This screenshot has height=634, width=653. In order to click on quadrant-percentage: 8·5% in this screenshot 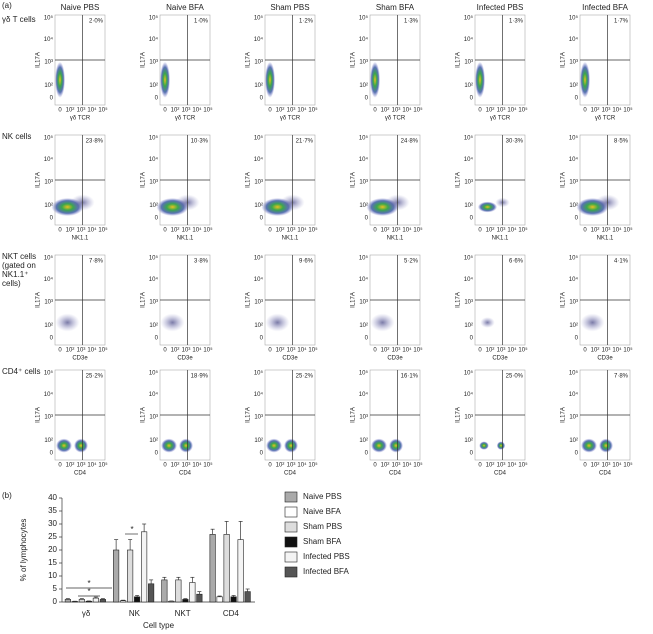, I will do `click(621, 142)`.